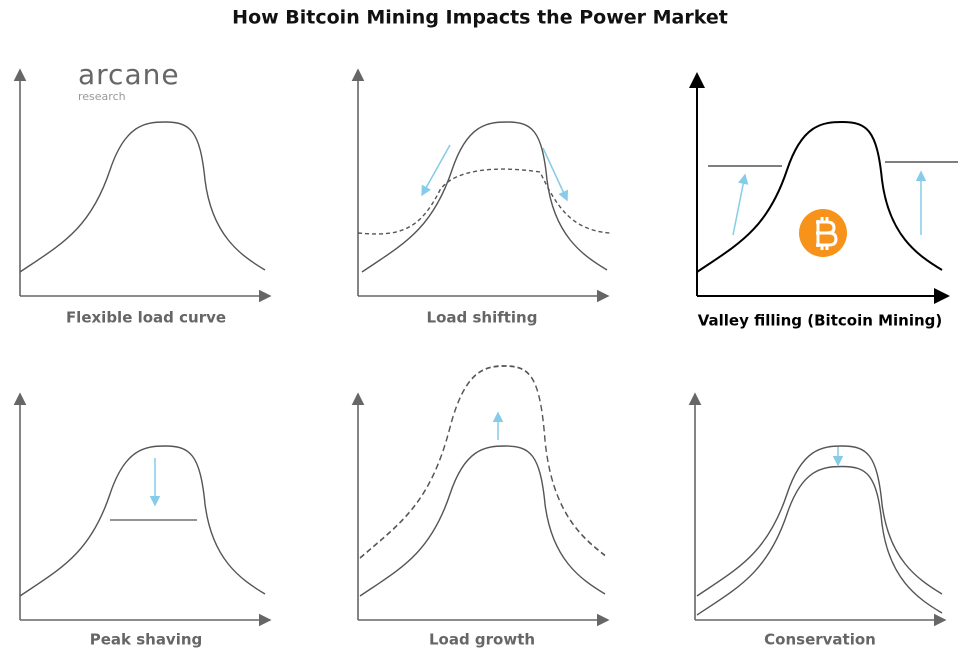  Describe the element at coordinates (129, 74) in the screenshot. I see `logo-name: arcane` at that location.